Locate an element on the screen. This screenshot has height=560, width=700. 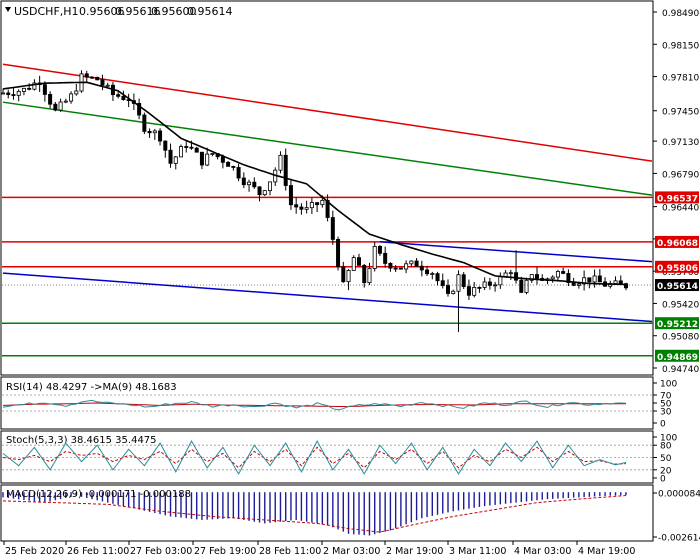
price-tick-label: 0.98490 is located at coordinates (680, 14).